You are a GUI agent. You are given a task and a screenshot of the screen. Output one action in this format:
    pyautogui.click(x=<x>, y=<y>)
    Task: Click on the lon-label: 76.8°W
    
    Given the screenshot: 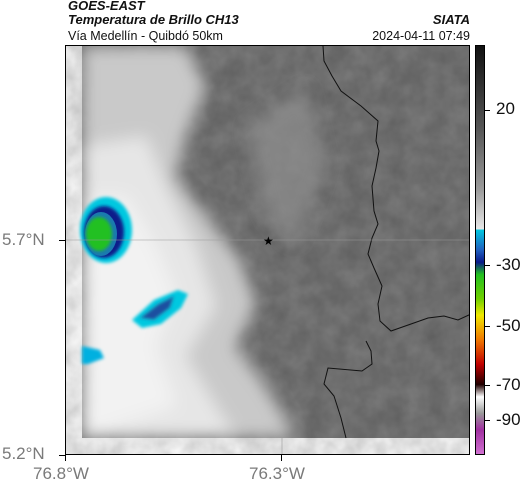 What is the action you would take?
    pyautogui.click(x=61, y=473)
    